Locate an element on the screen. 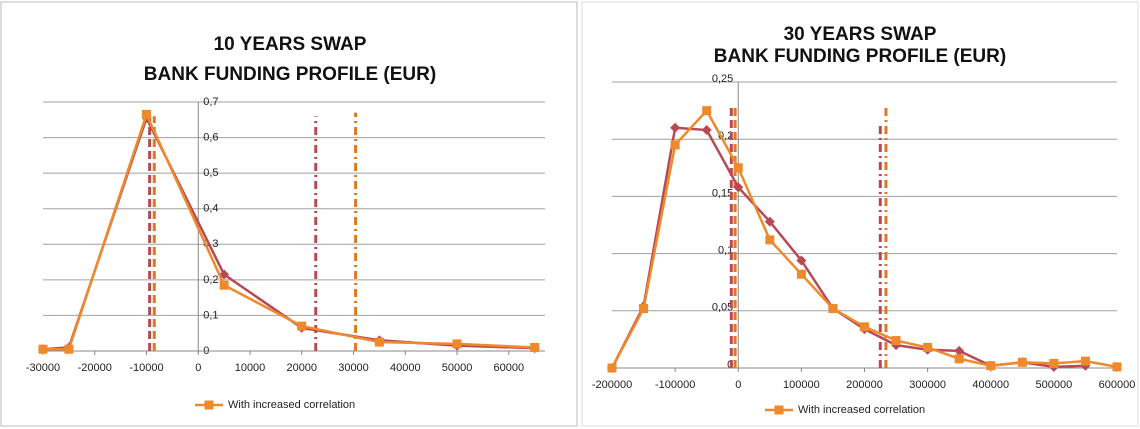 This screenshot has height=429, width=1140. y-tick-label: 0,5 is located at coordinates (210, 173).